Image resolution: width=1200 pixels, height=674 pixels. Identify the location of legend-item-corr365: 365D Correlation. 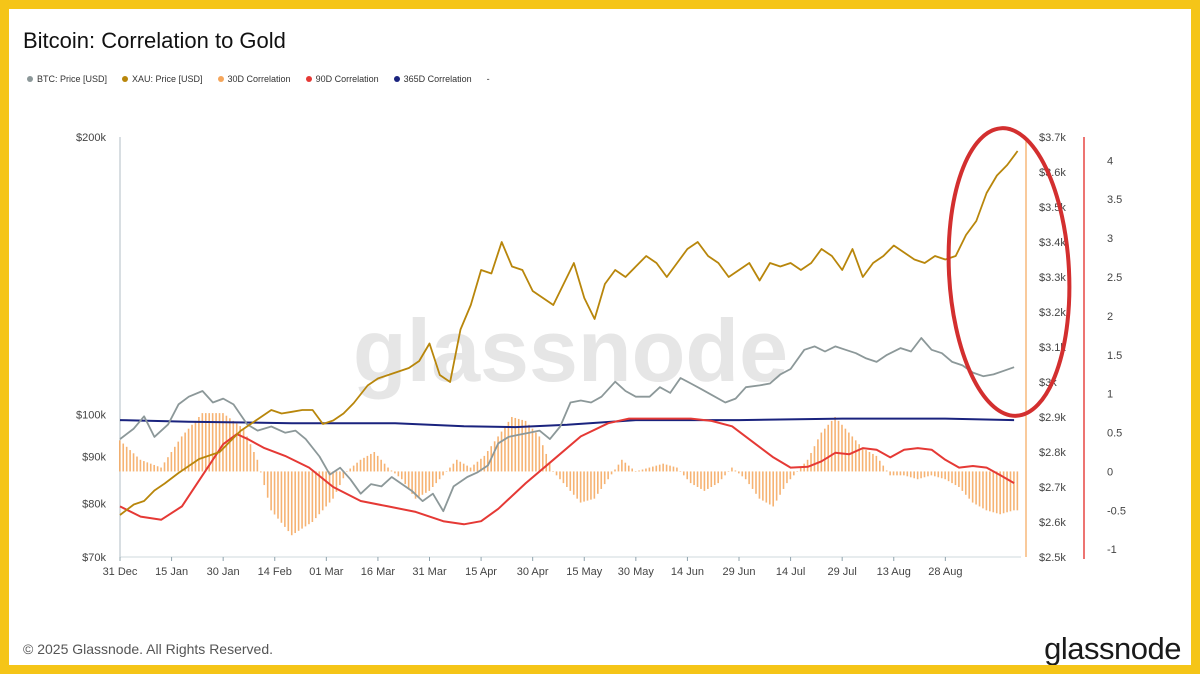
(432, 79).